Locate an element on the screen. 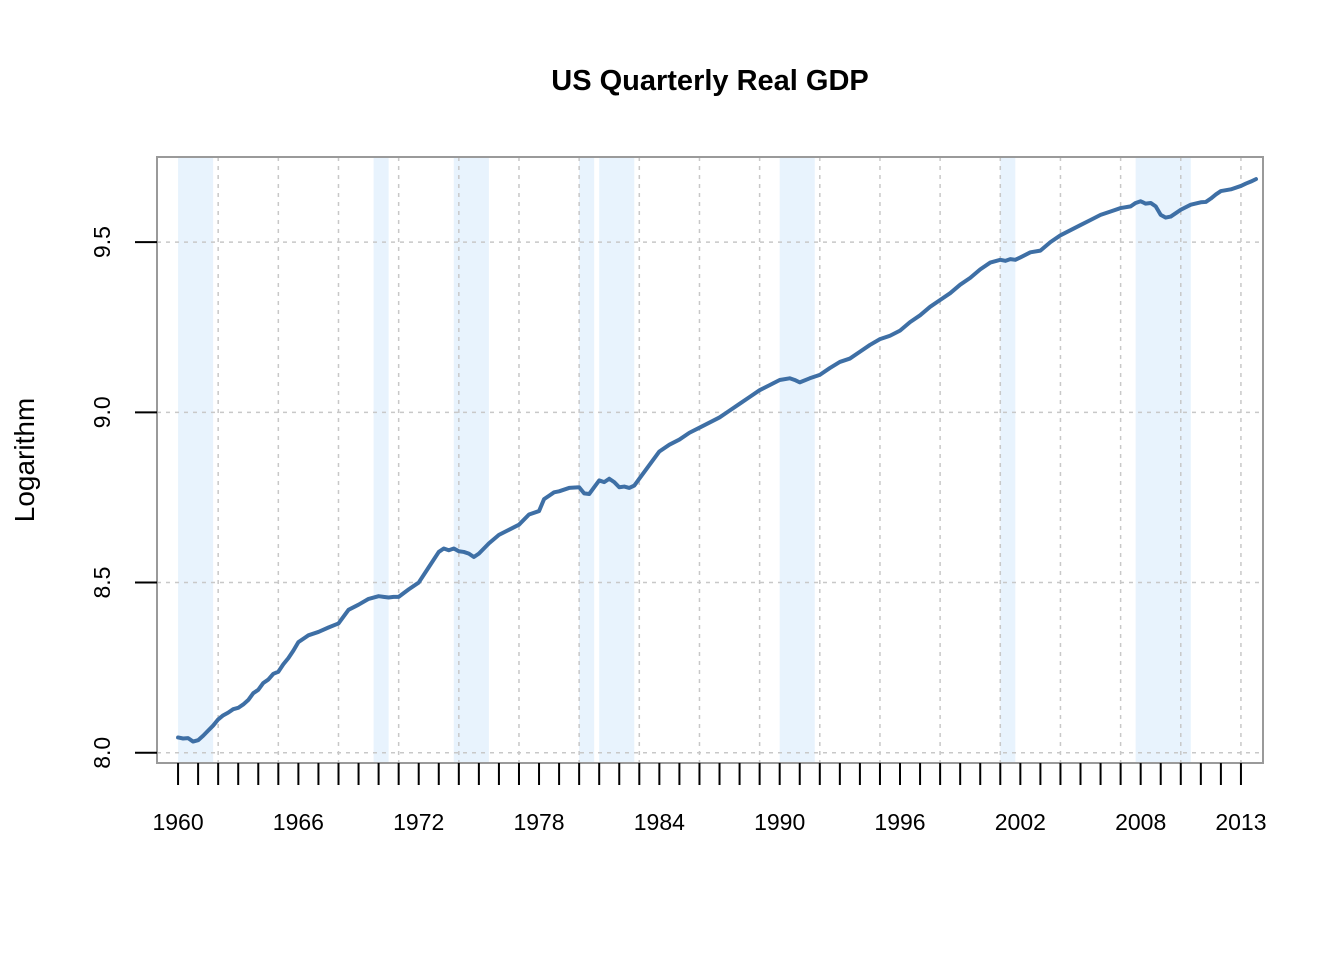 This screenshot has width=1344, height=960. x-tick-label: 1978 is located at coordinates (538, 822).